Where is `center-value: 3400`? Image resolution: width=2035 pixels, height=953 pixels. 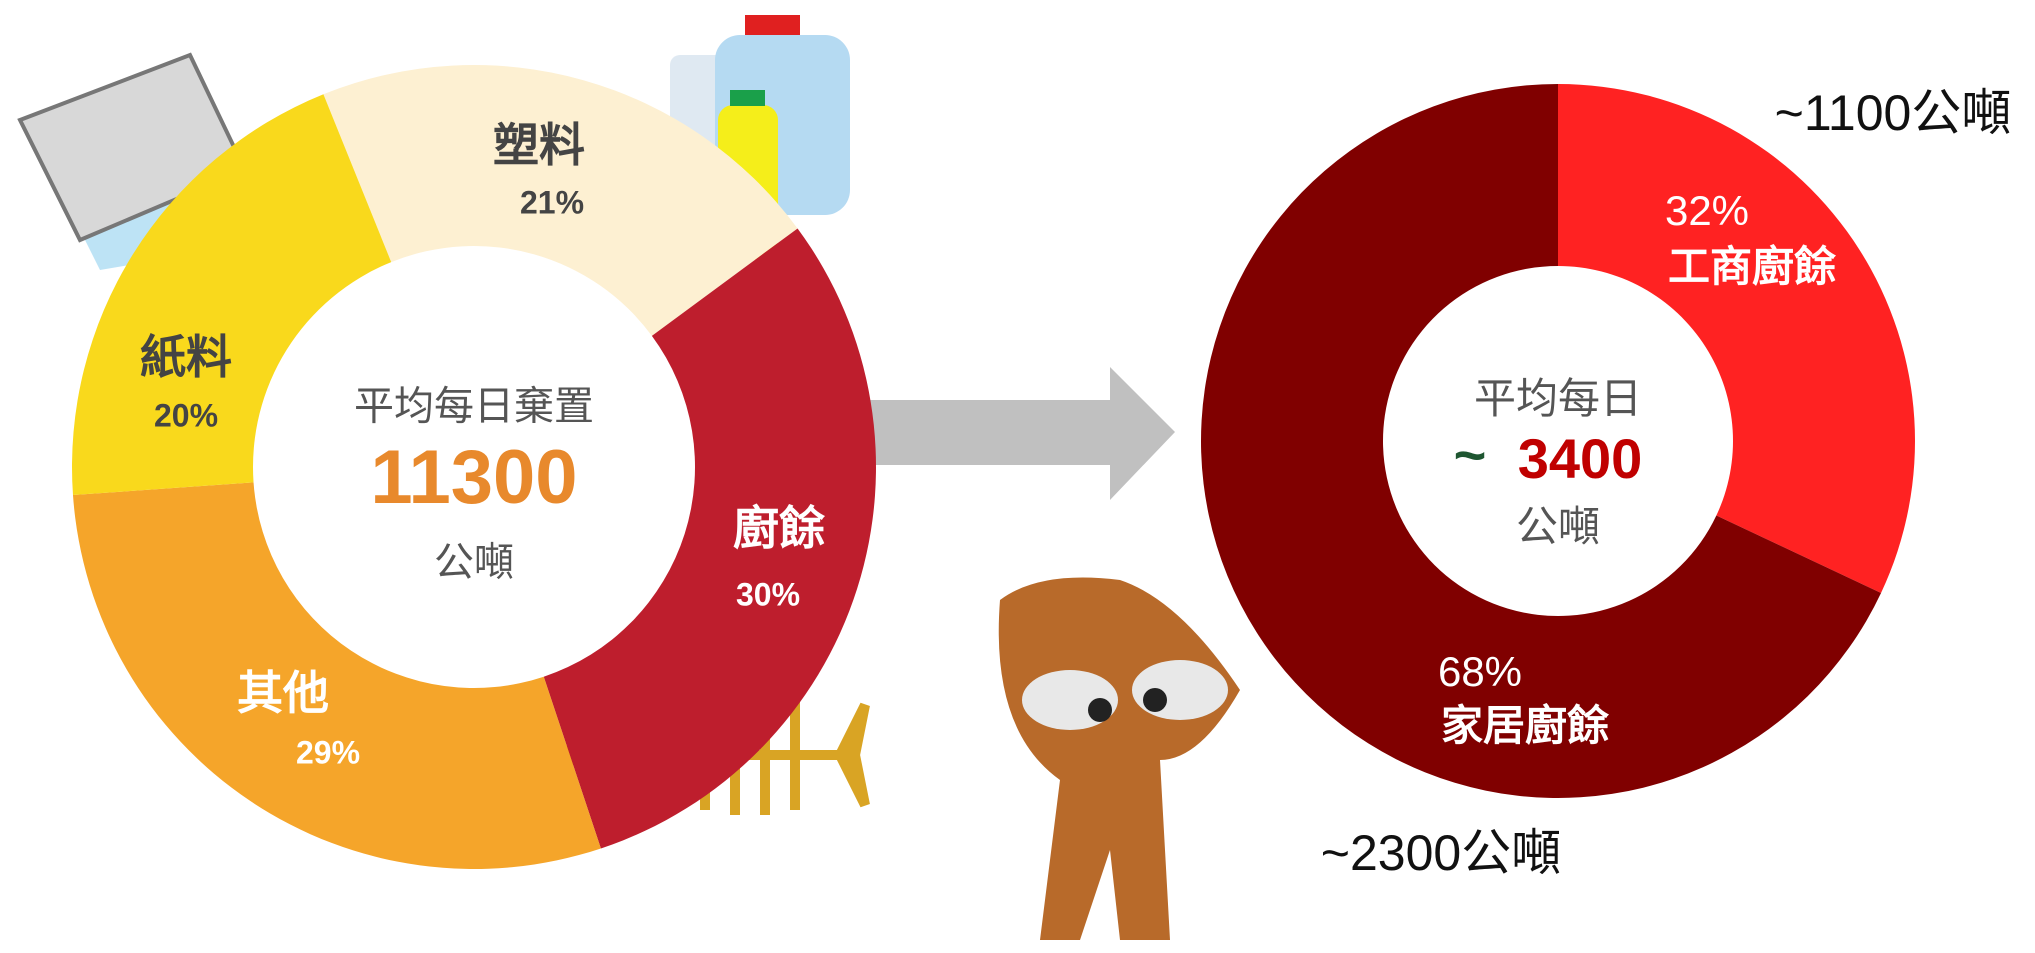
center-value: 3400 is located at coordinates (1580, 458).